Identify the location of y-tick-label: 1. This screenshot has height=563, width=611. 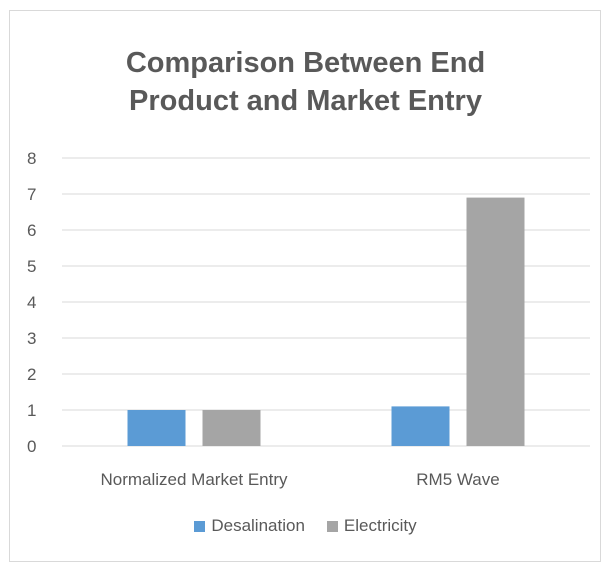
(31, 410).